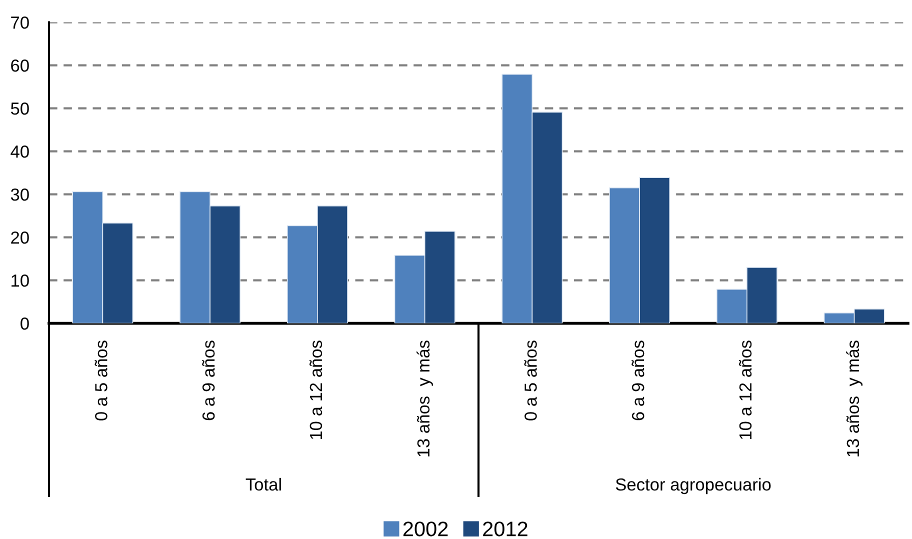 The width and height of the screenshot is (912, 539). I want to click on text: Total, so click(263, 484).